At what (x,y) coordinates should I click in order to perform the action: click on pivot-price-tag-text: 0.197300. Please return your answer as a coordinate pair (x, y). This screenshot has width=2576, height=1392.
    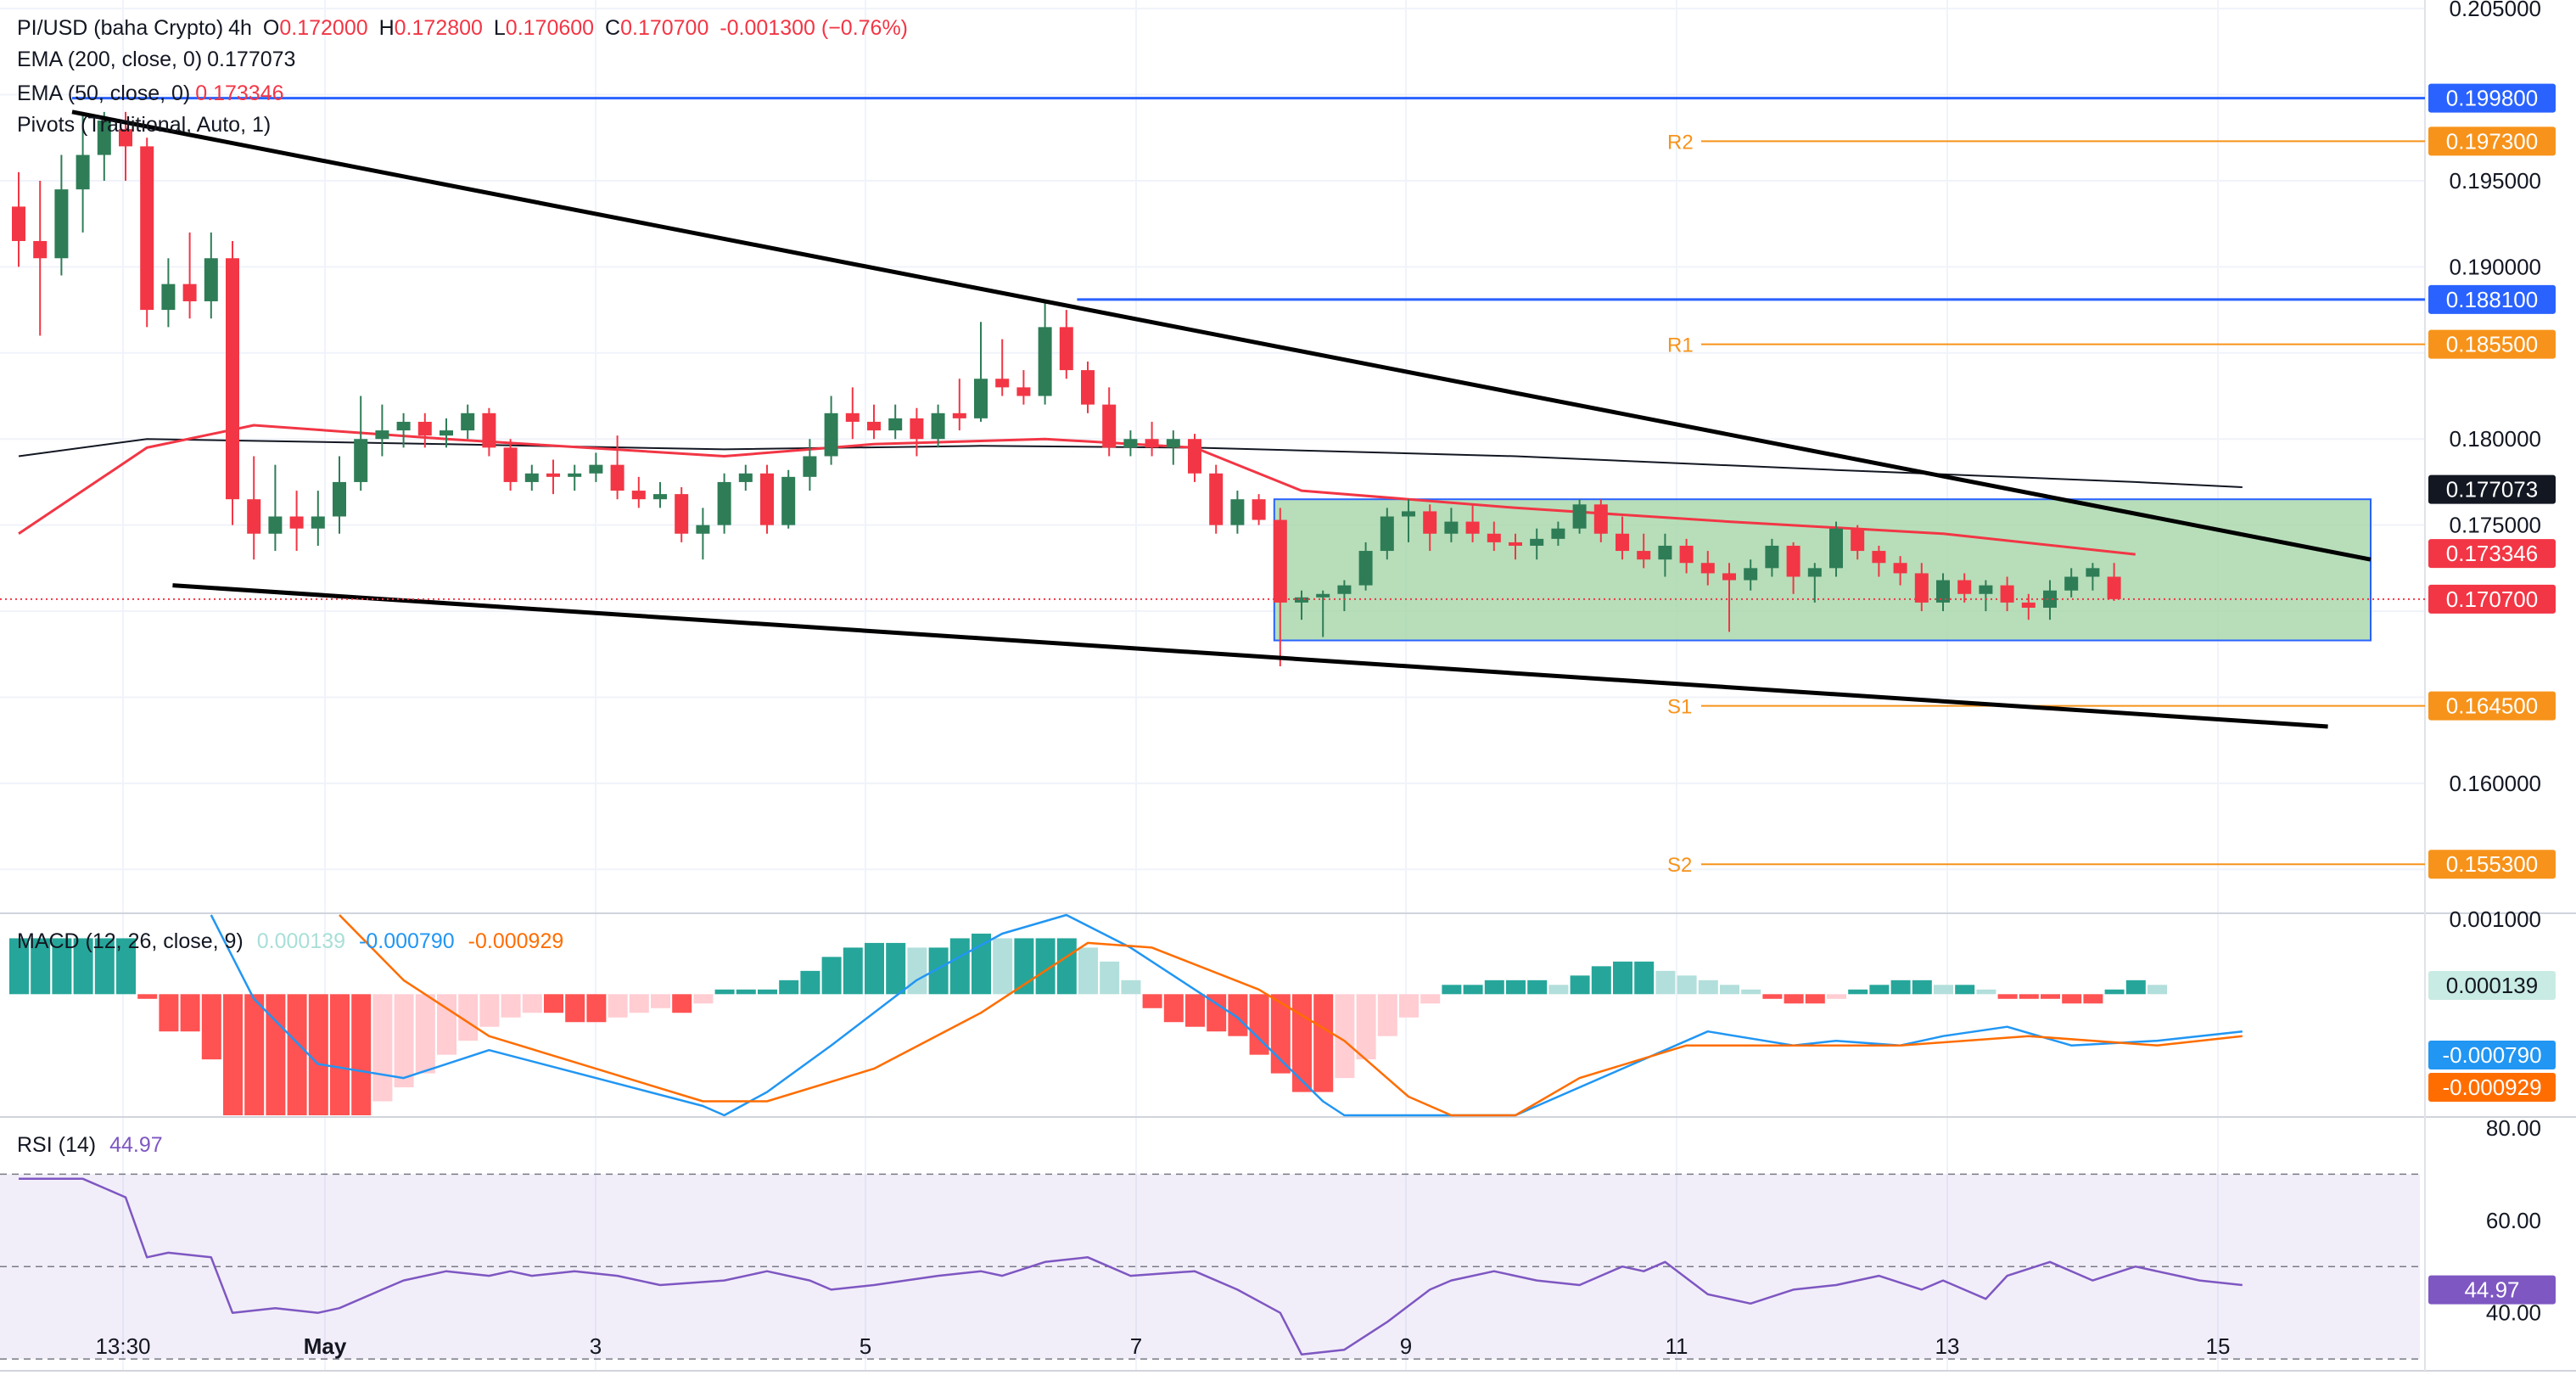
    Looking at the image, I should click on (2492, 141).